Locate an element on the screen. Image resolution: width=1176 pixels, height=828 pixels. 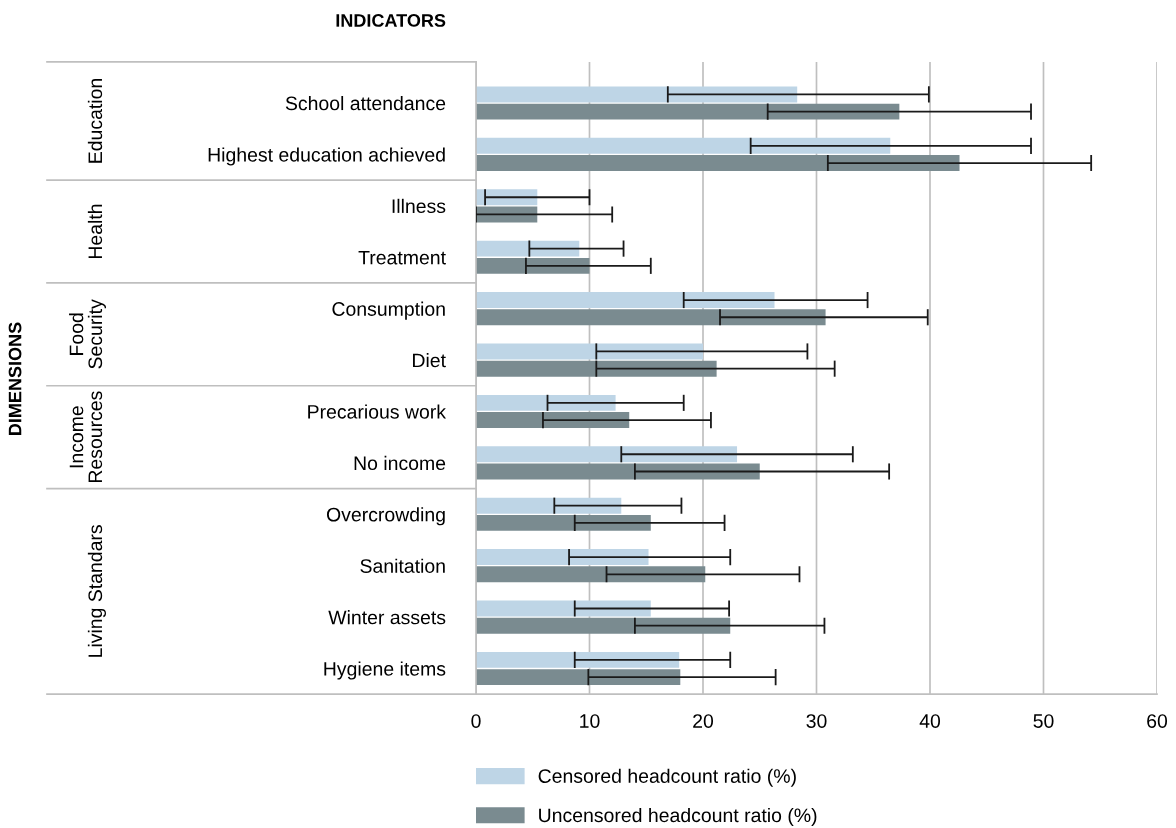
text: Income Resources is located at coordinates (86, 437).